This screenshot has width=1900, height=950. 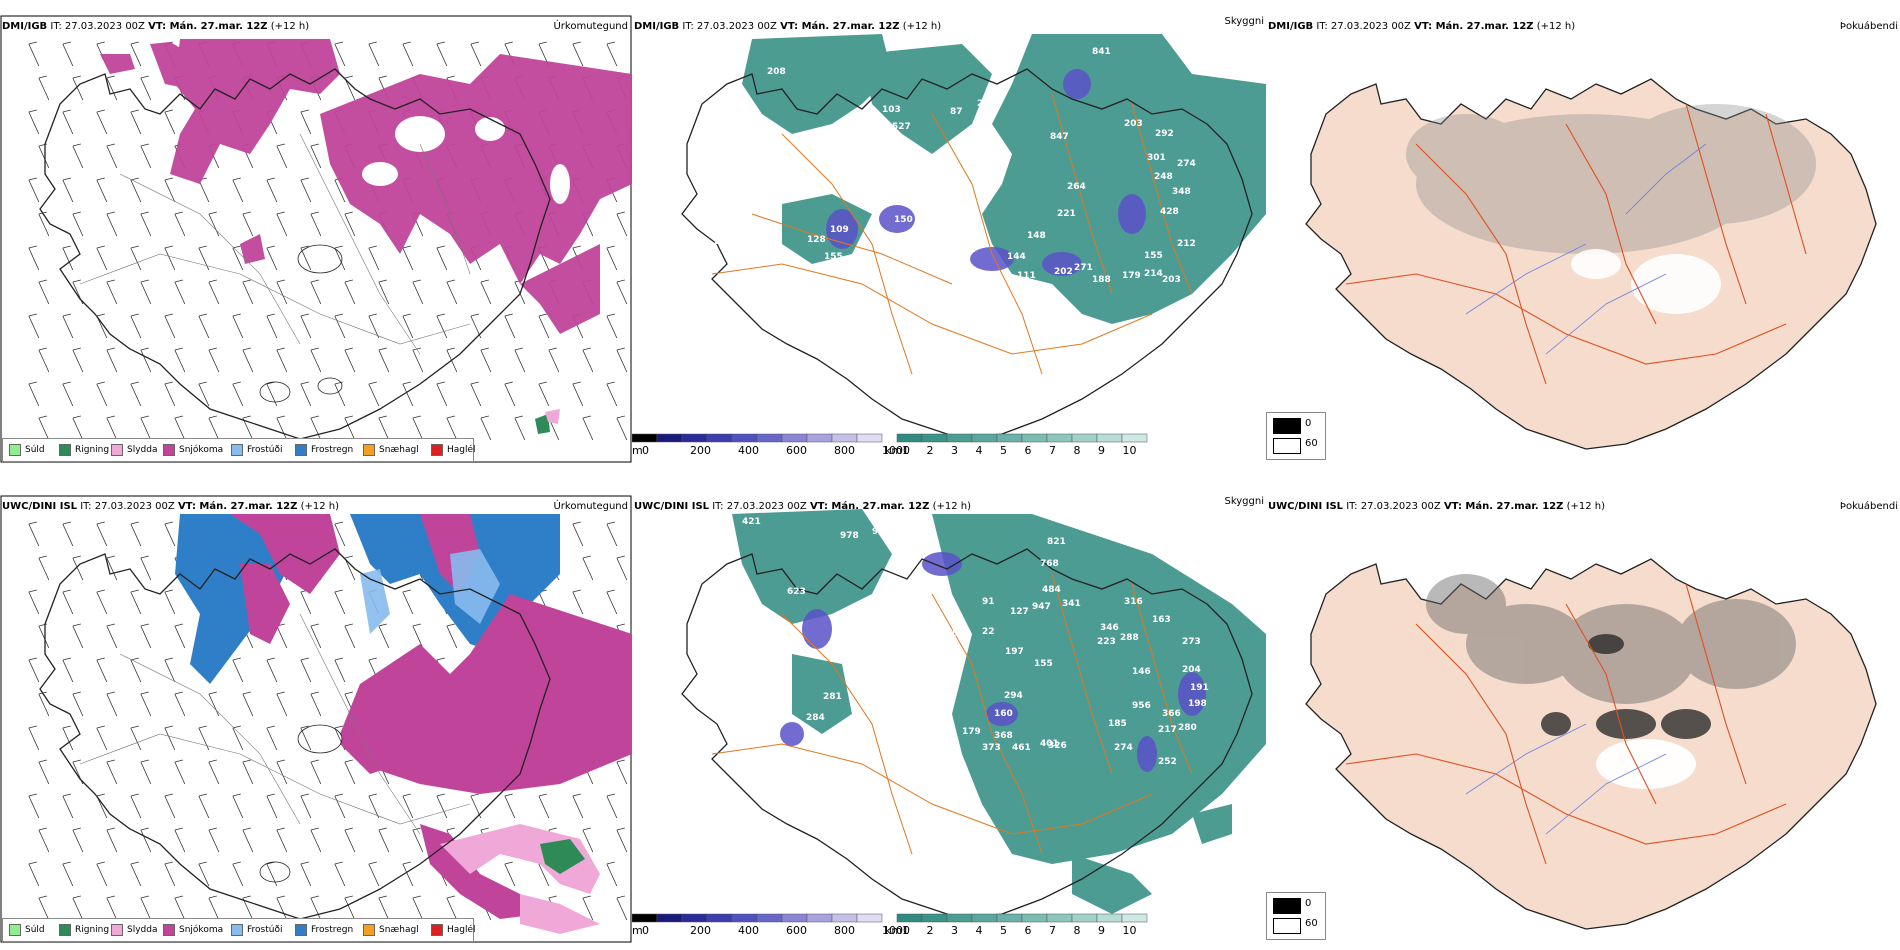 I want to click on legend-item: Frostúði, so click(x=256, y=450).